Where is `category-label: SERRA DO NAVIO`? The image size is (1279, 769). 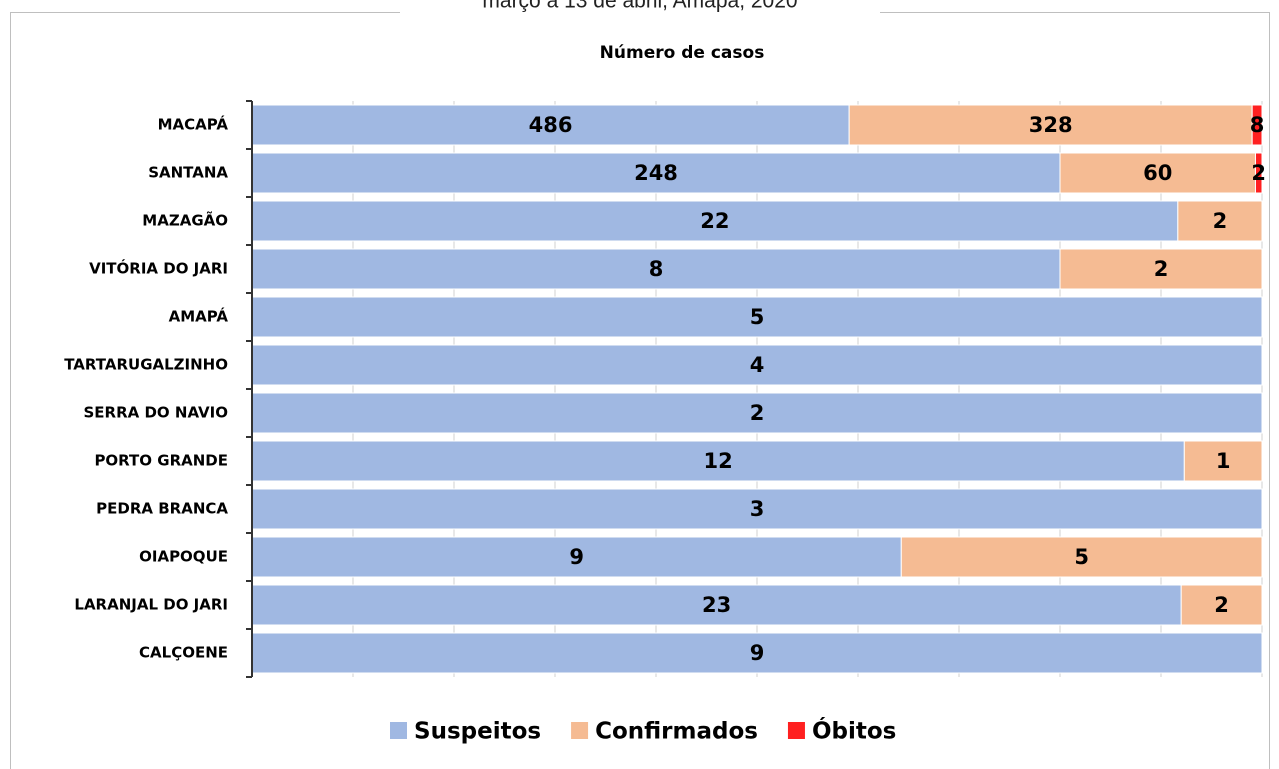 category-label: SERRA DO NAVIO is located at coordinates (156, 413).